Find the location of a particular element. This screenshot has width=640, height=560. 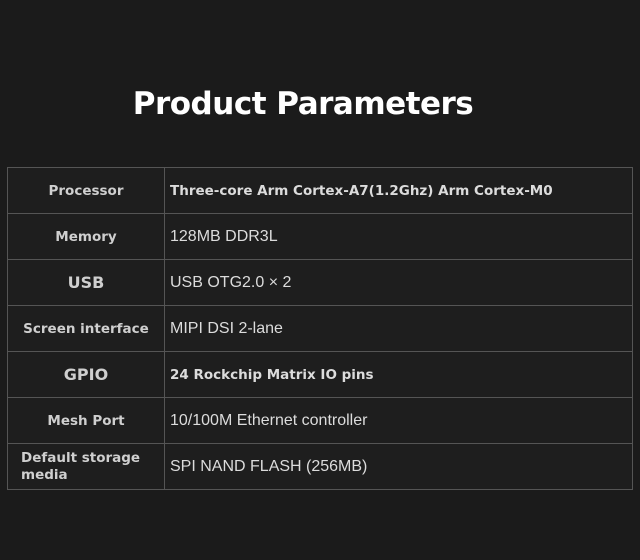

row-label: Memory is located at coordinates (86, 236).